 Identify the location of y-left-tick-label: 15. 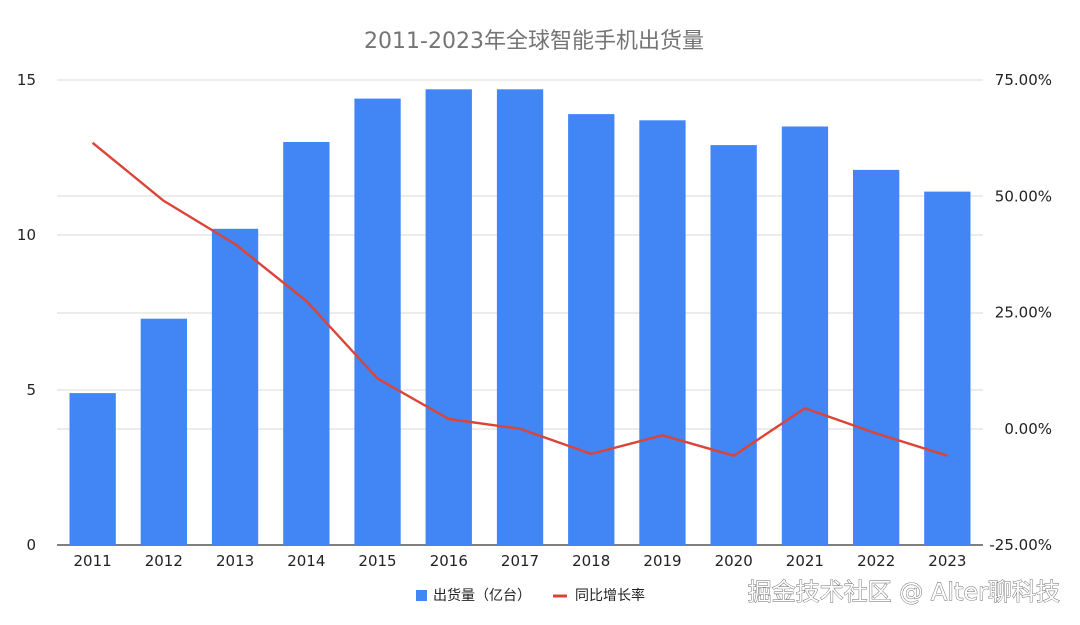
(26, 80).